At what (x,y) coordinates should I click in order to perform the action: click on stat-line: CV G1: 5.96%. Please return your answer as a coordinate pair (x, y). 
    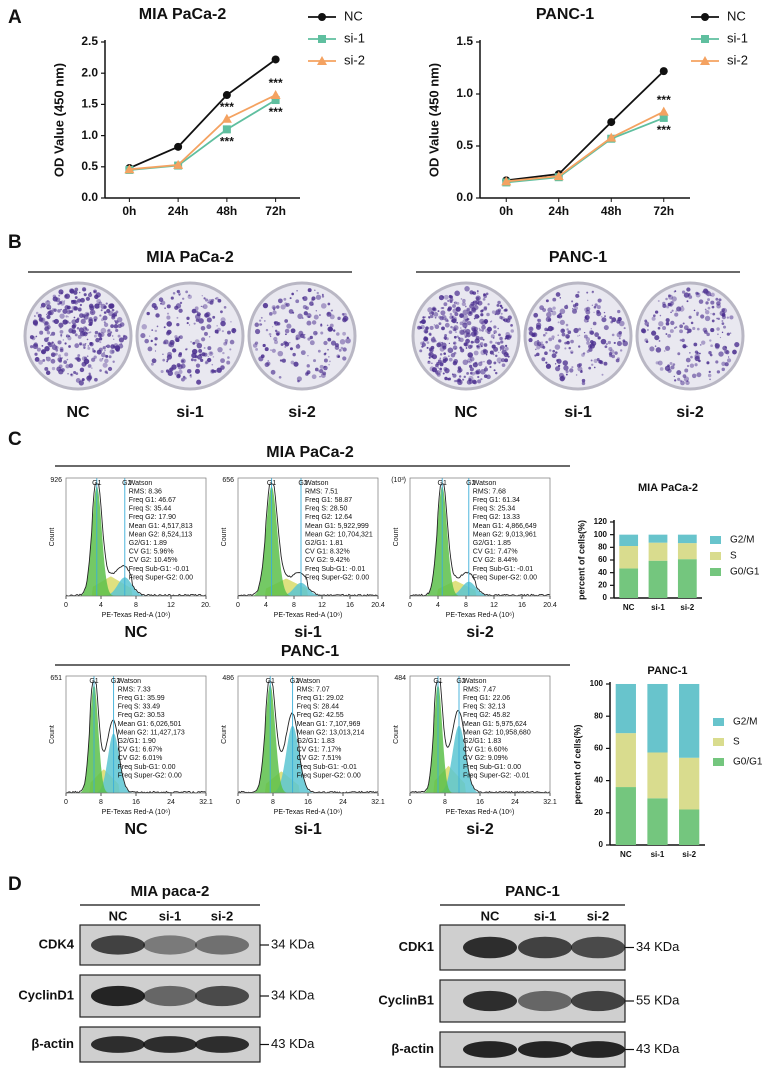
    Looking at the image, I should click on (151, 552).